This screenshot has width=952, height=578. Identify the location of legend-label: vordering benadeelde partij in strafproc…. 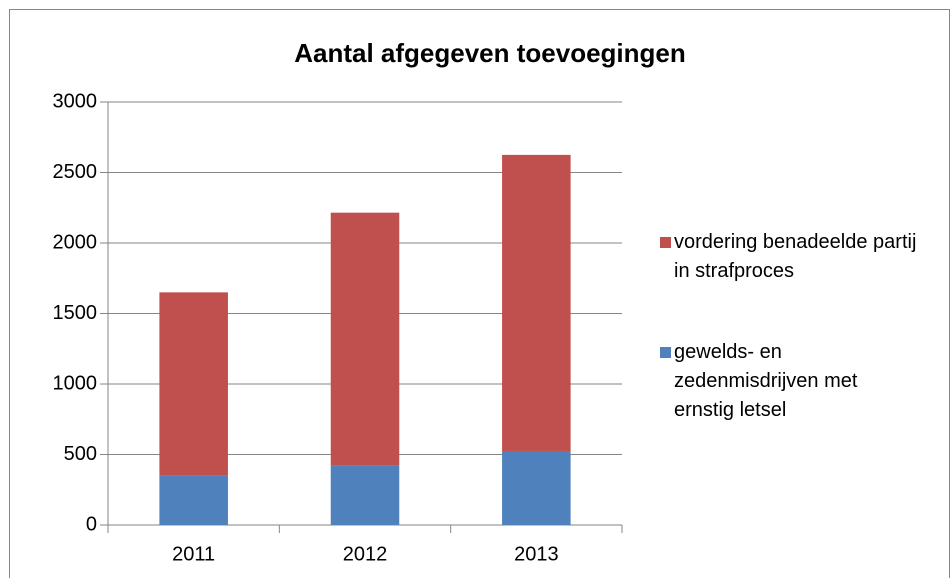
(795, 256).